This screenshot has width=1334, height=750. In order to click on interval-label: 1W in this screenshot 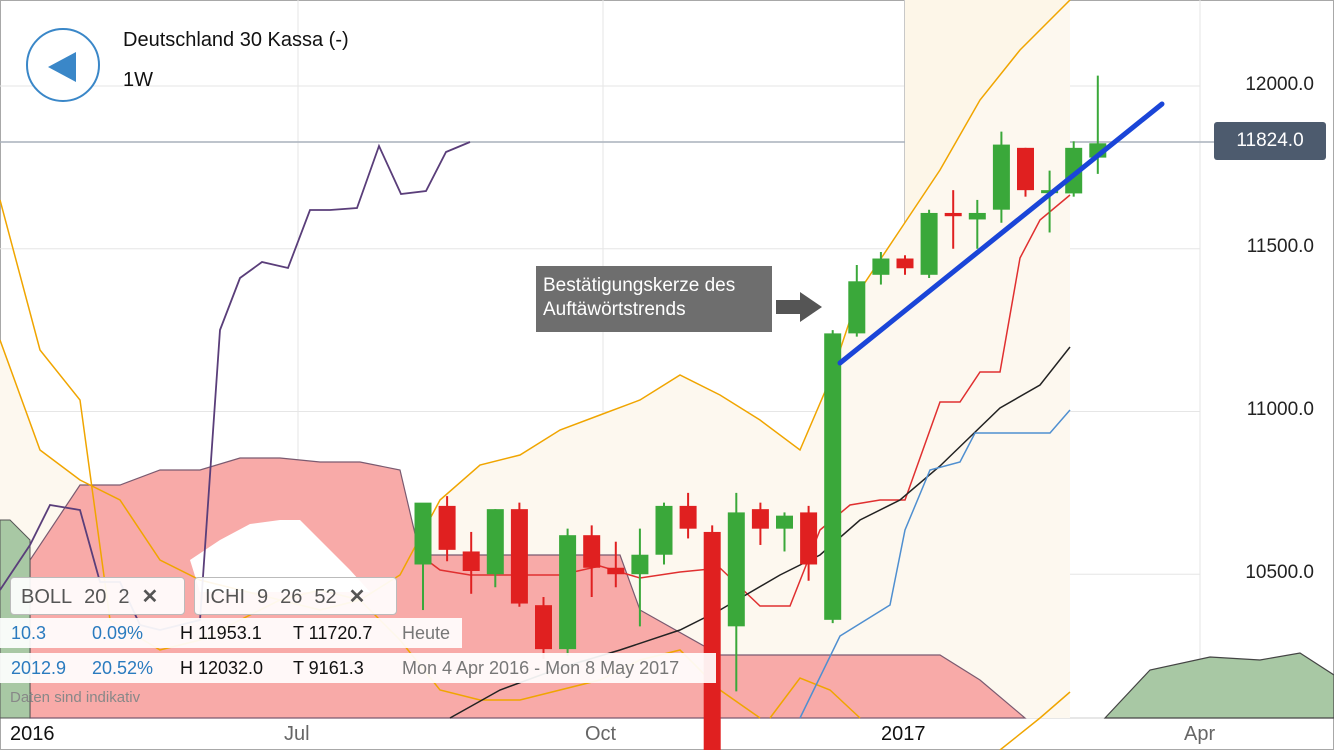, I will do `click(138, 80)`.